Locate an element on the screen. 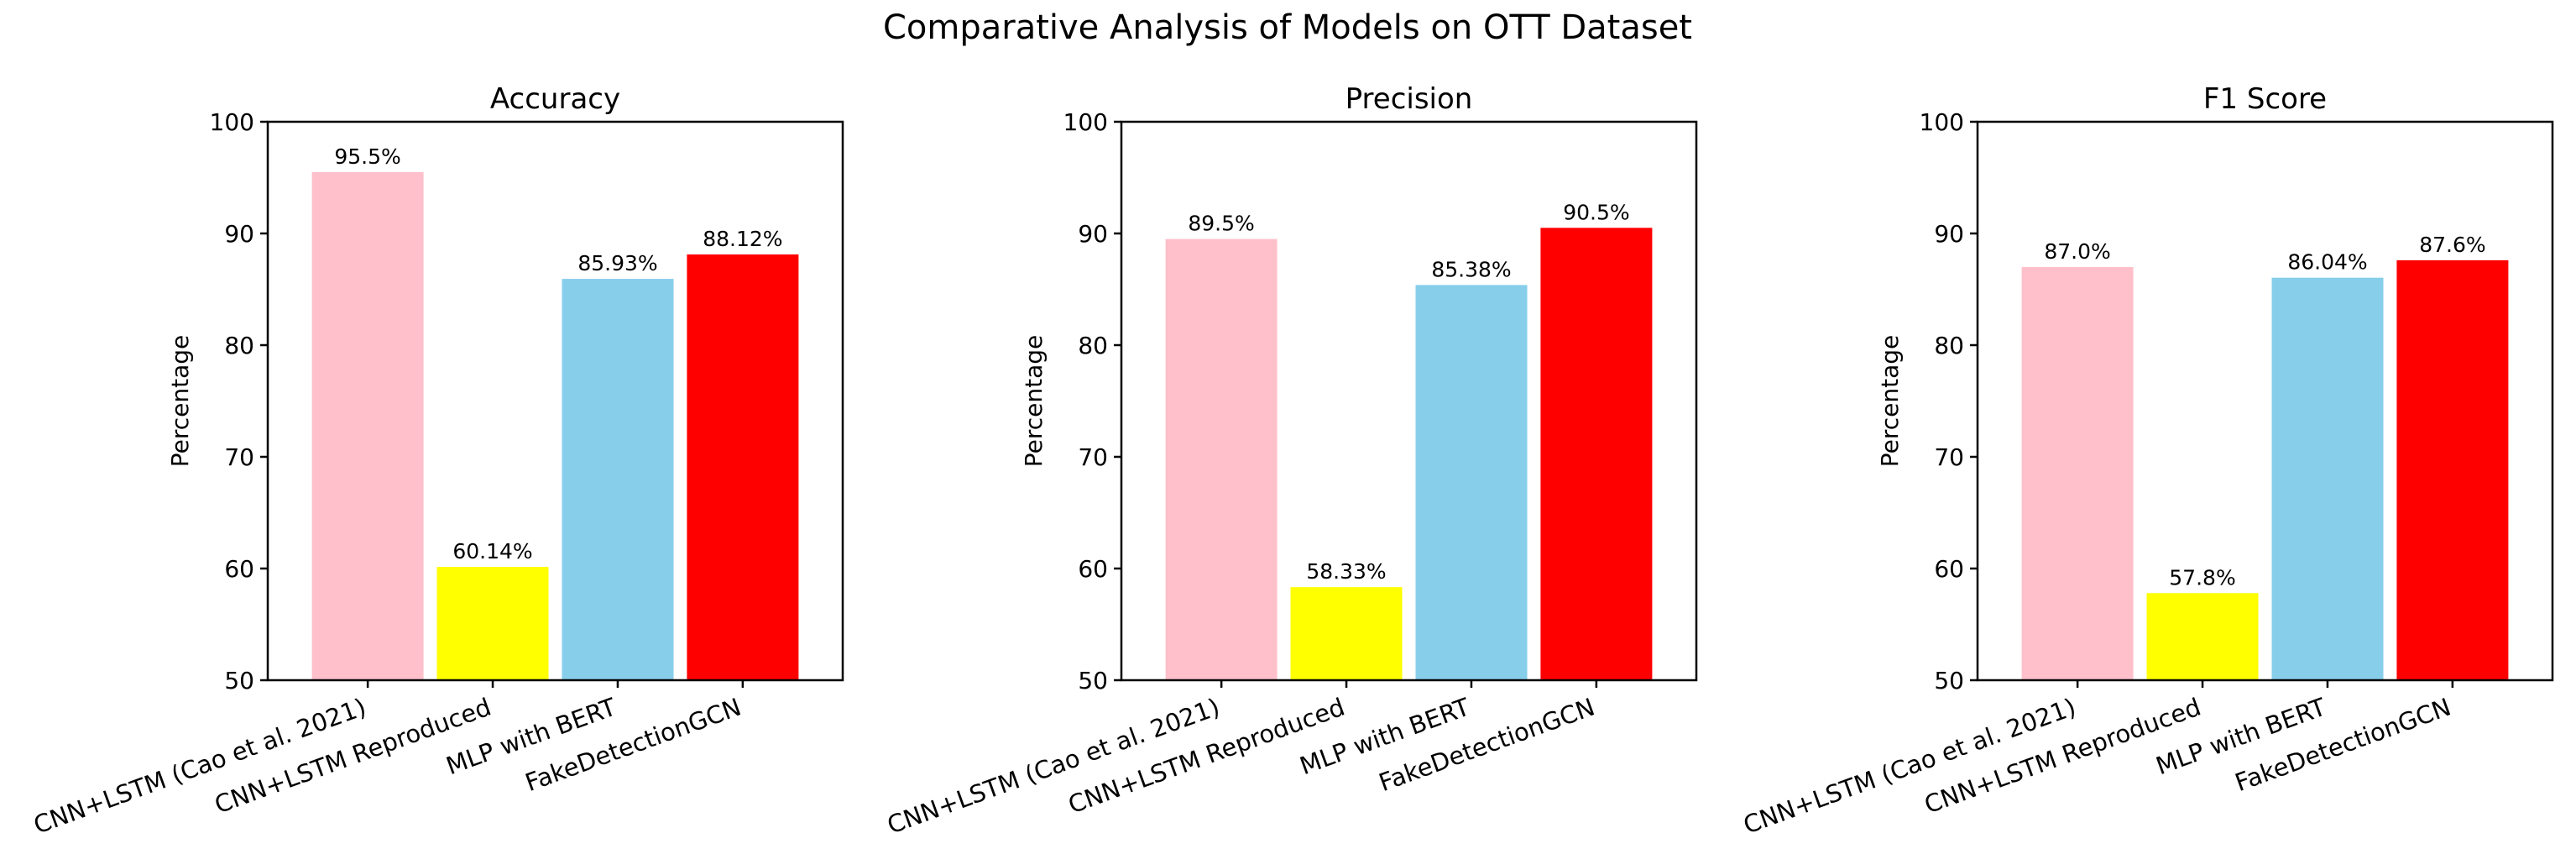 The image size is (2576, 849). panel-title: Precision is located at coordinates (1409, 99).